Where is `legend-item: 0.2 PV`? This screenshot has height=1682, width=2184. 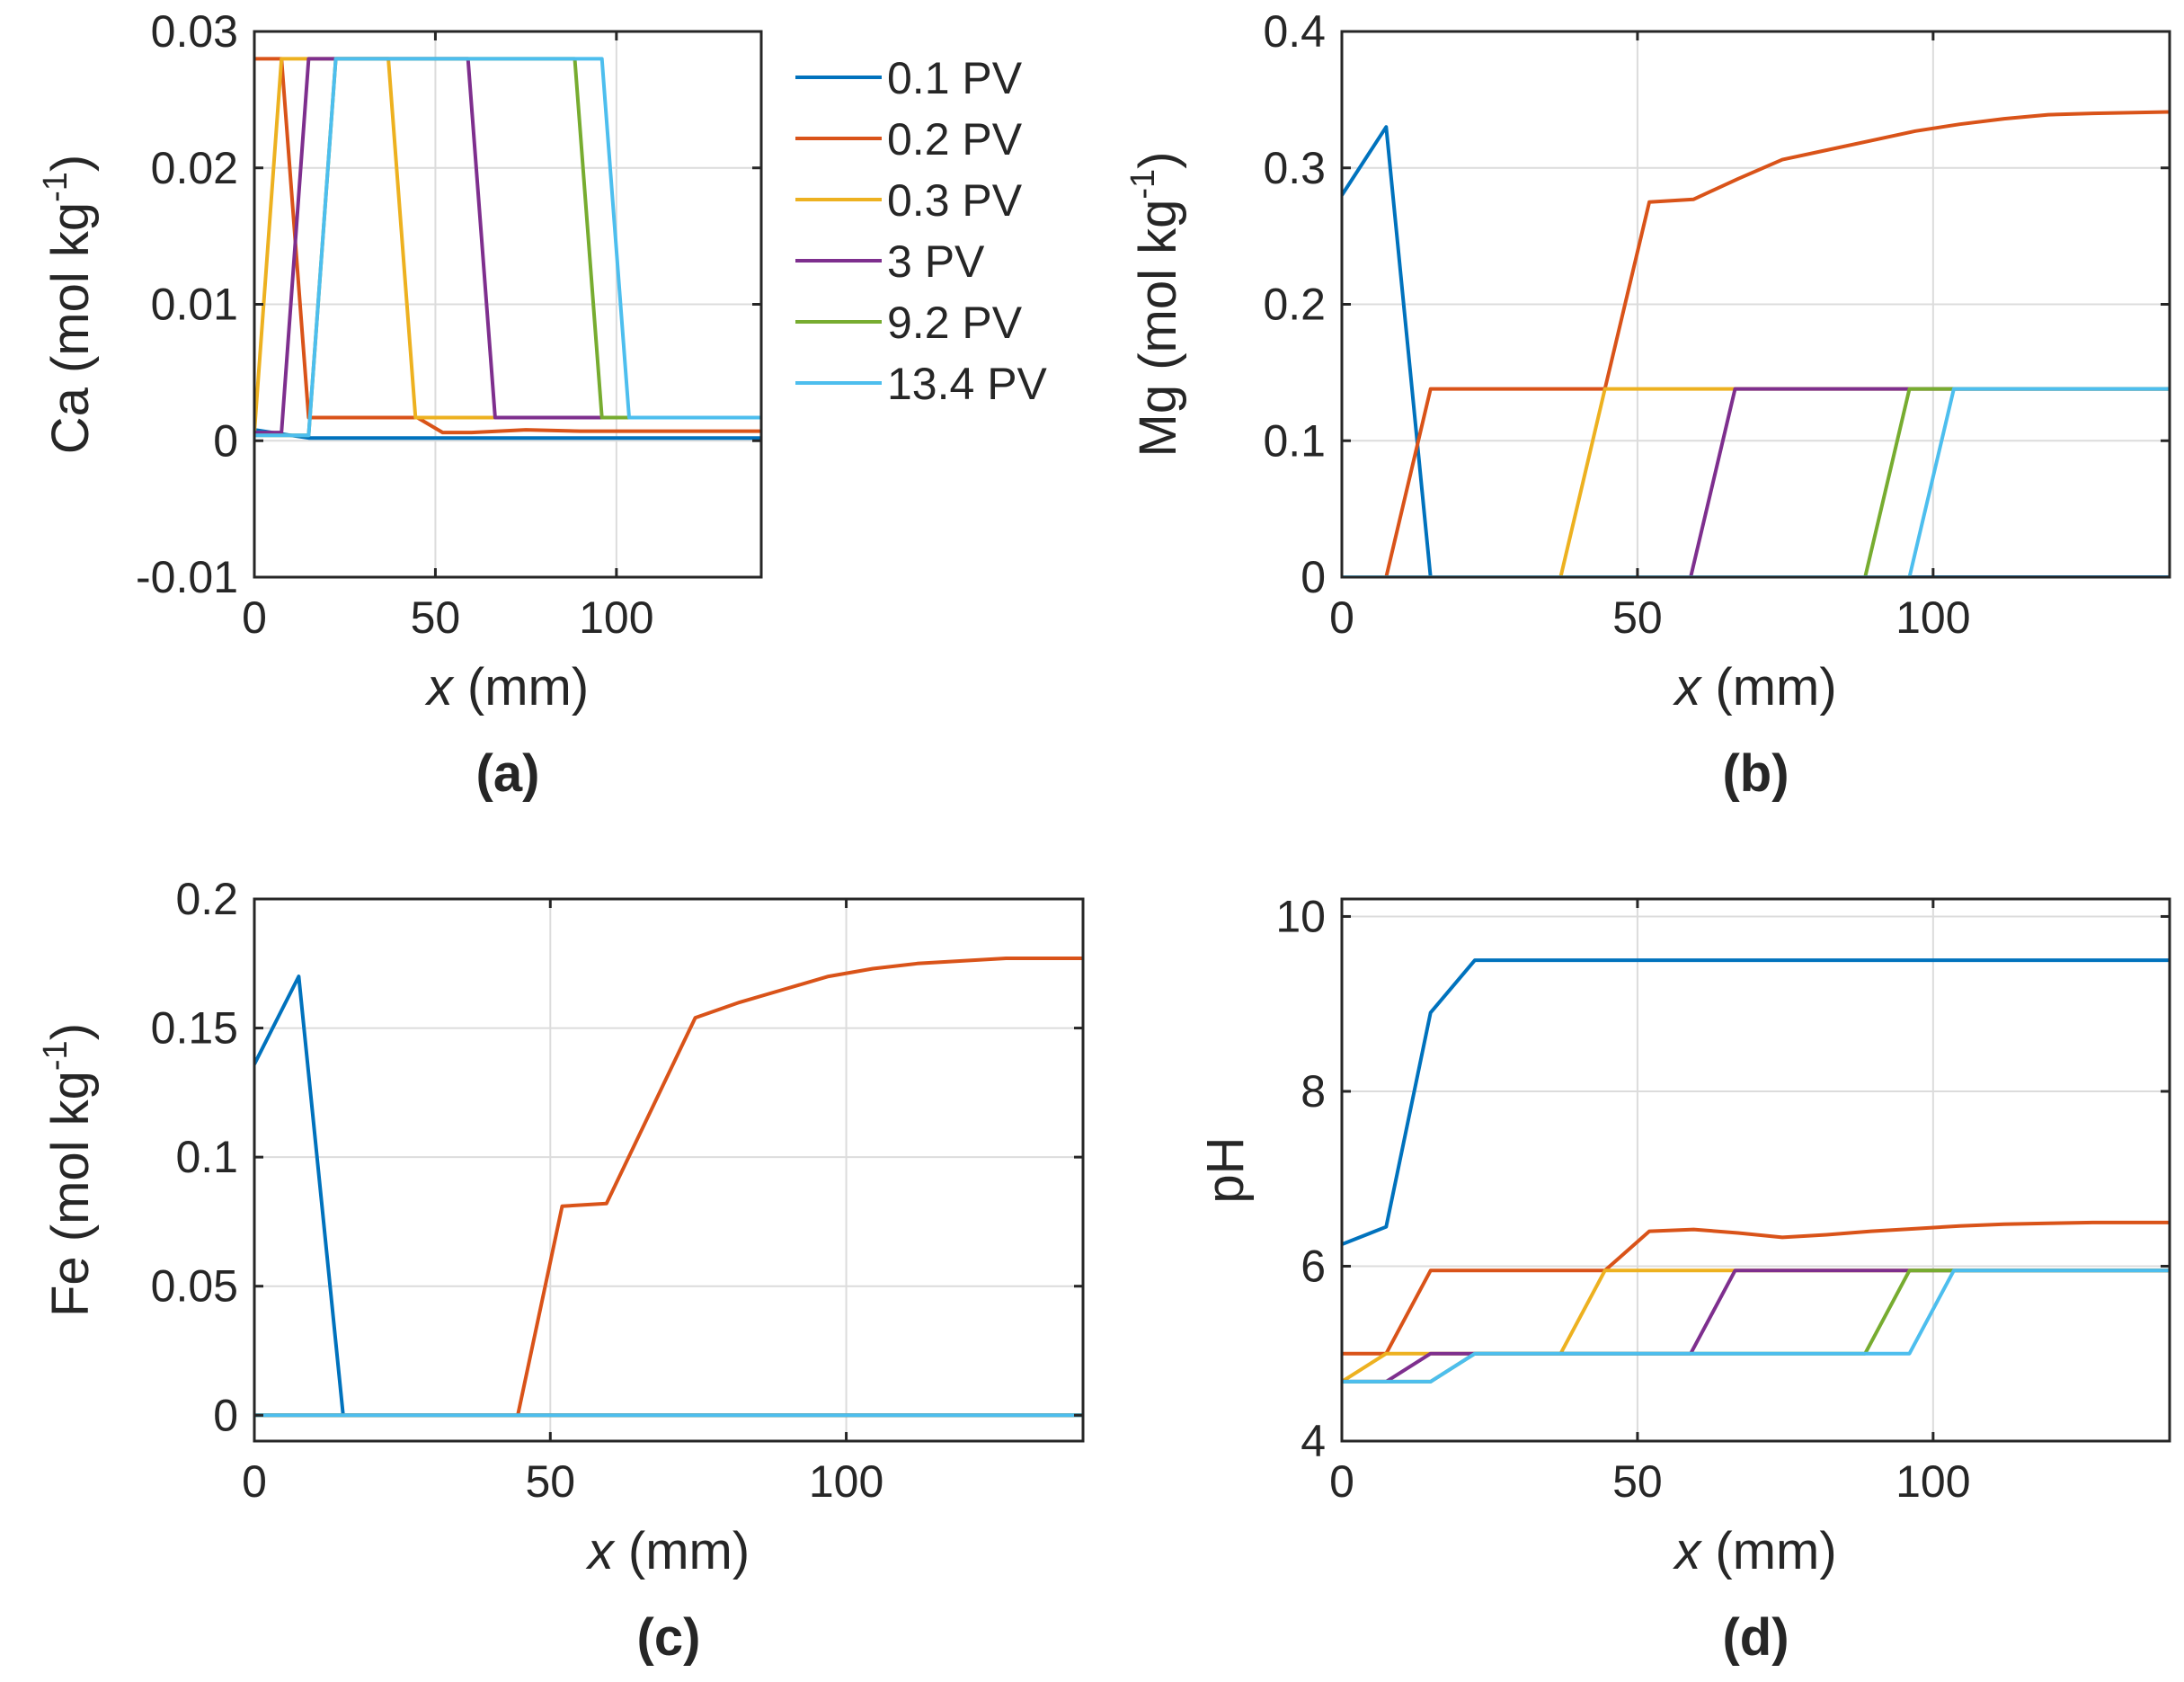
legend-item: 0.2 PV is located at coordinates (909, 139).